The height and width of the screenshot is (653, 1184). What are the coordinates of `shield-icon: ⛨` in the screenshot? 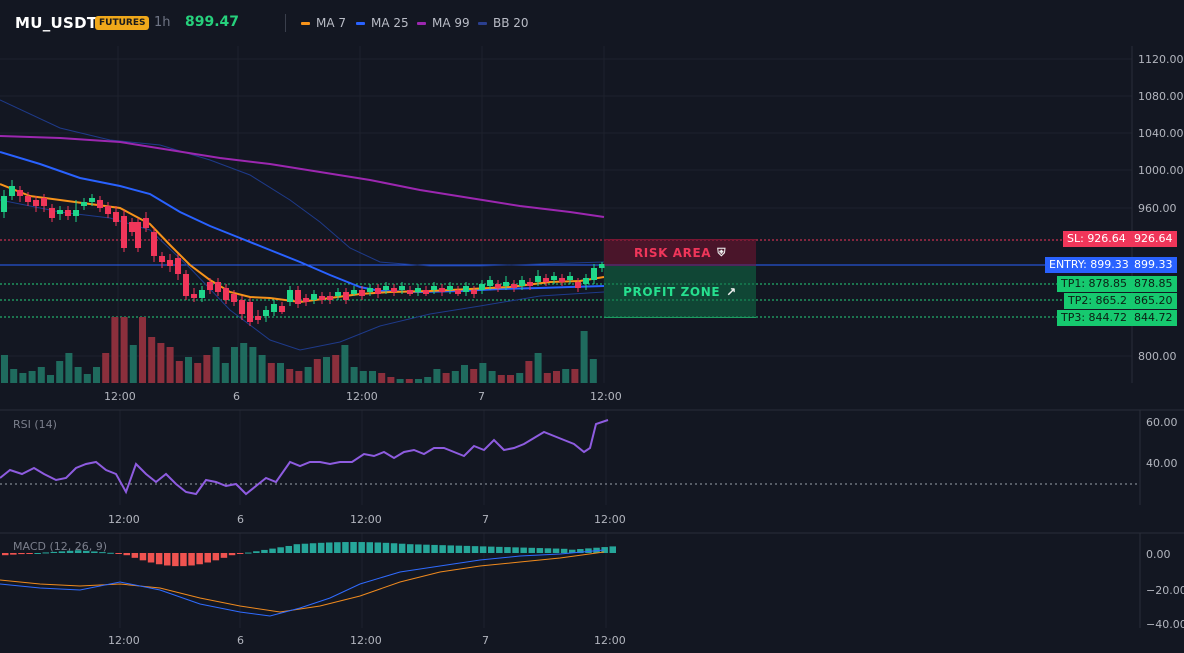 It's located at (722, 252).